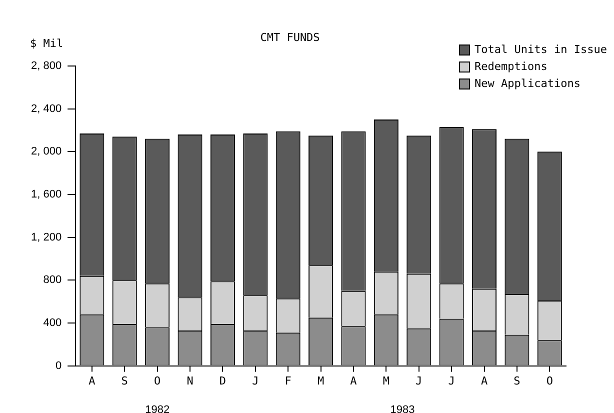  What do you see at coordinates (190, 381) in the screenshot?
I see `x-tick-label: N` at bounding box center [190, 381].